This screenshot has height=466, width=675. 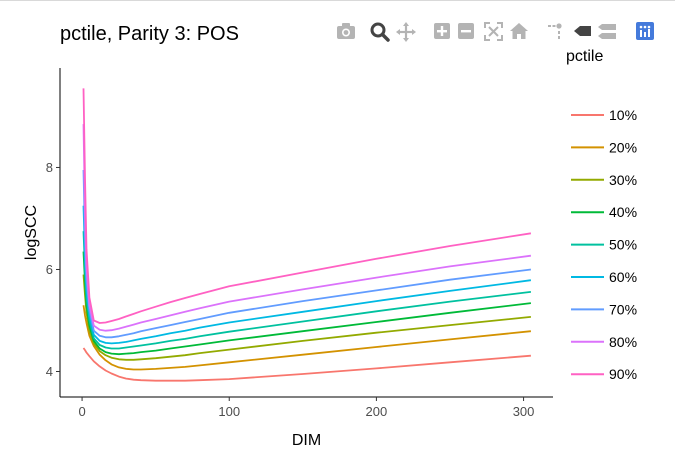 I want to click on reset-axes-icon, so click(x=519, y=31).